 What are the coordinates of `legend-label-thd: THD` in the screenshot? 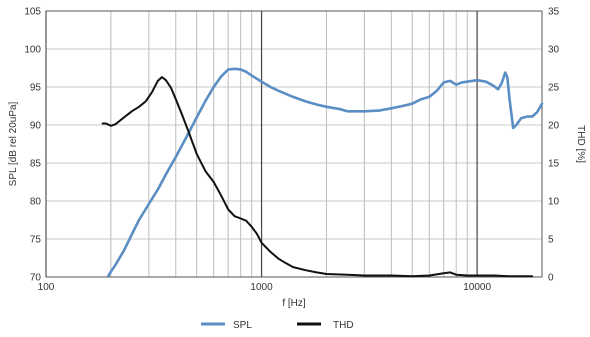 It's located at (343, 325).